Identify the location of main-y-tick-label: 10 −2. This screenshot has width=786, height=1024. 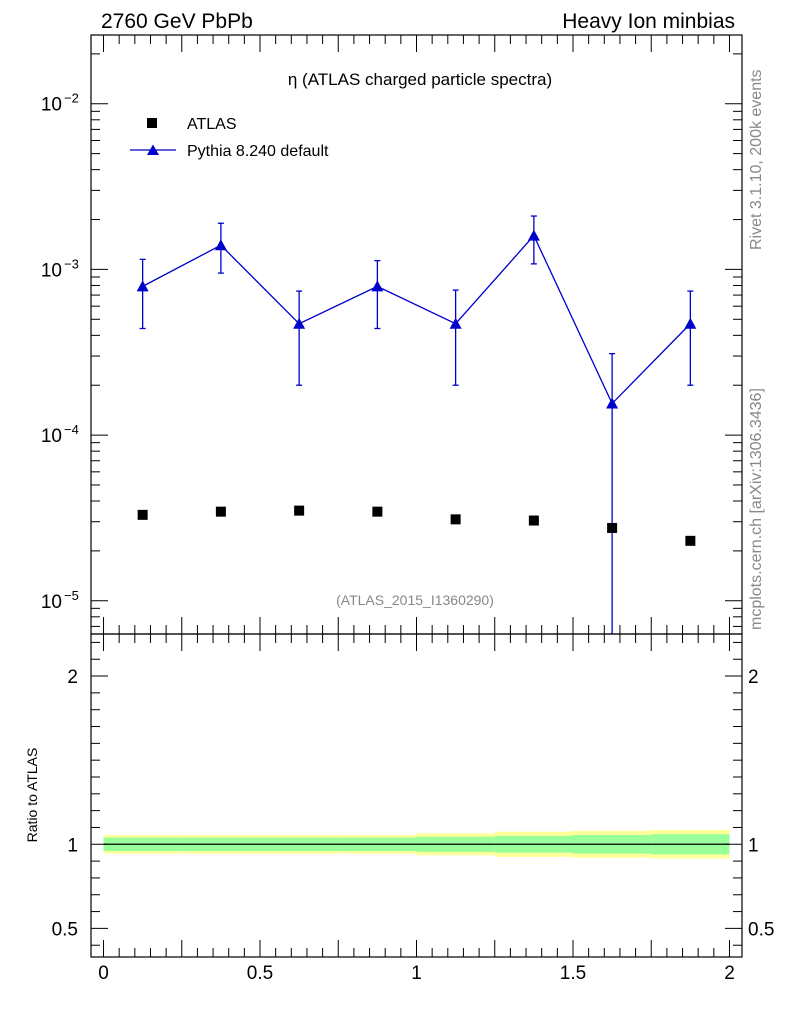
(60, 103).